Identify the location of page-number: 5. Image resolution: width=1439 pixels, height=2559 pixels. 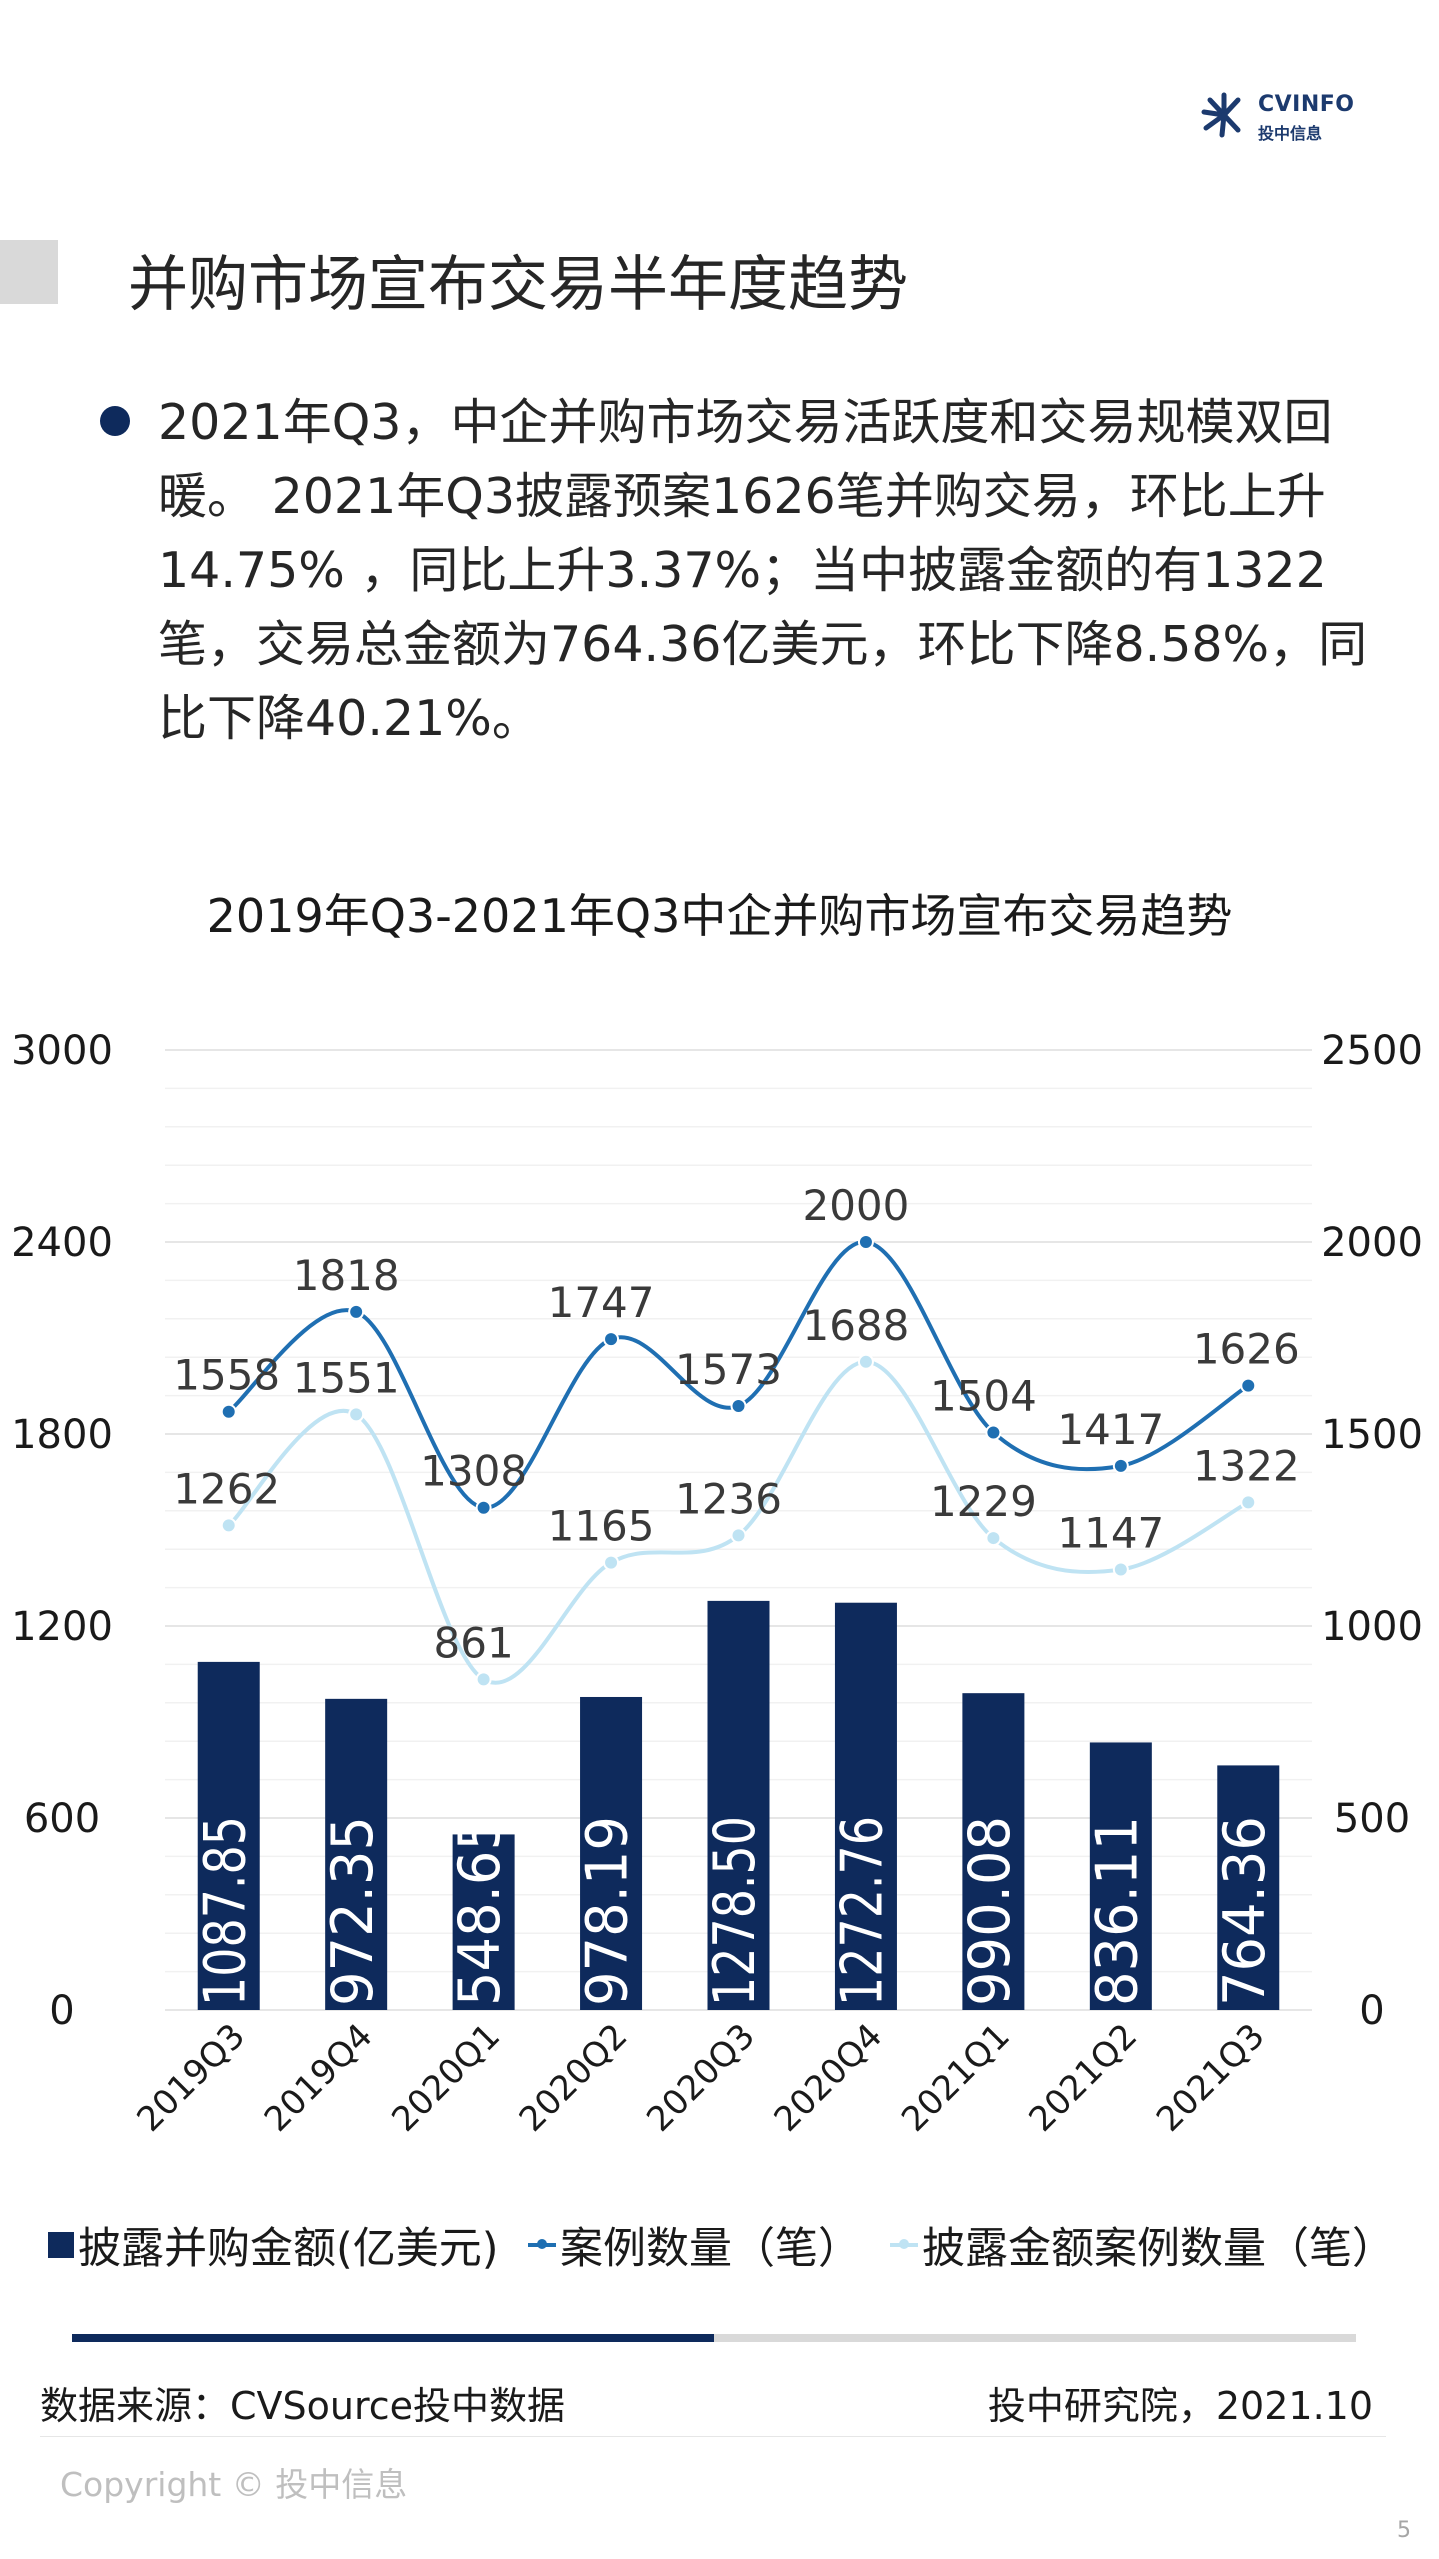
(1404, 2530).